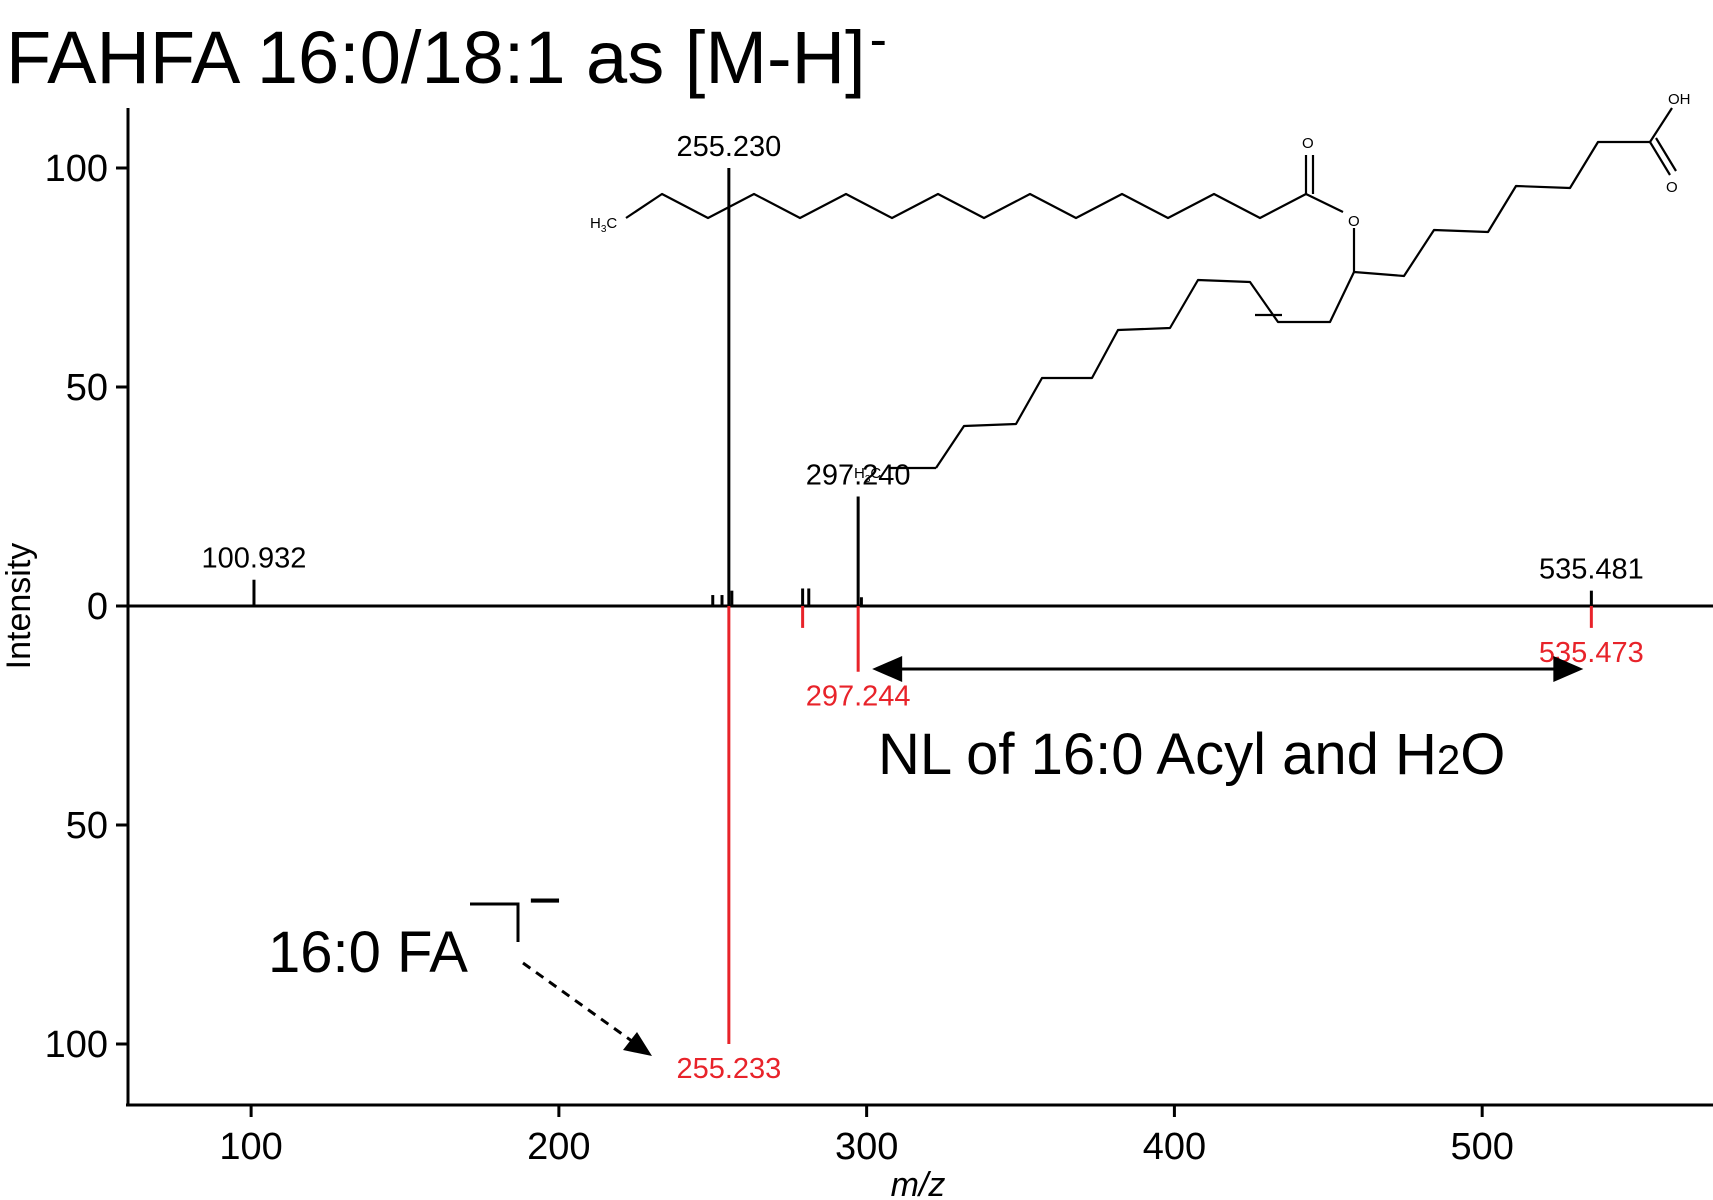 This screenshot has height=1200, width=1713. What do you see at coordinates (603, 225) in the screenshot?
I see `methyl-label-1: H3C` at bounding box center [603, 225].